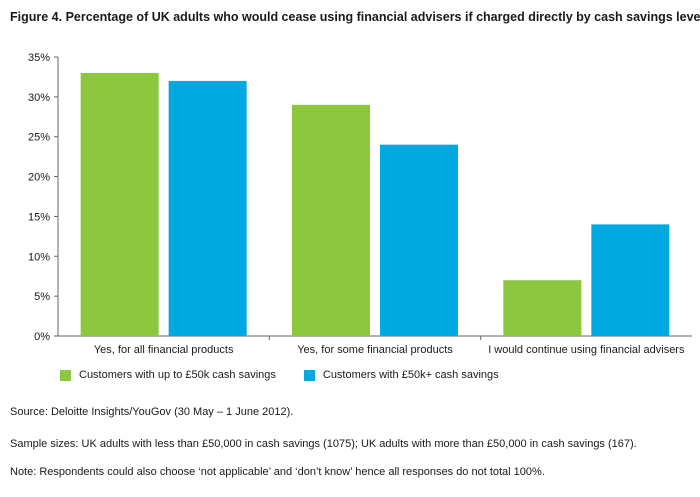 This screenshot has width=700, height=497. I want to click on legend-item-series-2: Customers with £50k+ cash savings, so click(401, 375).